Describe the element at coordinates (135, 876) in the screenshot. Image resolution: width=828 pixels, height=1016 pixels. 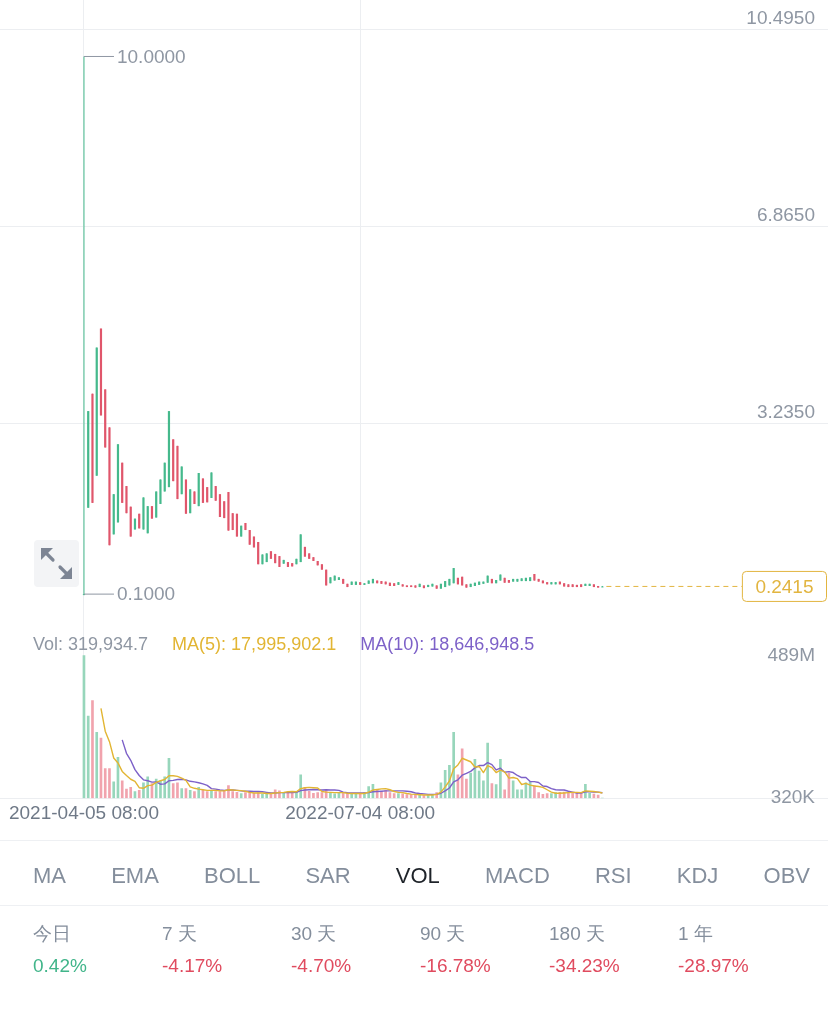
I see `category-label: EMA` at that location.